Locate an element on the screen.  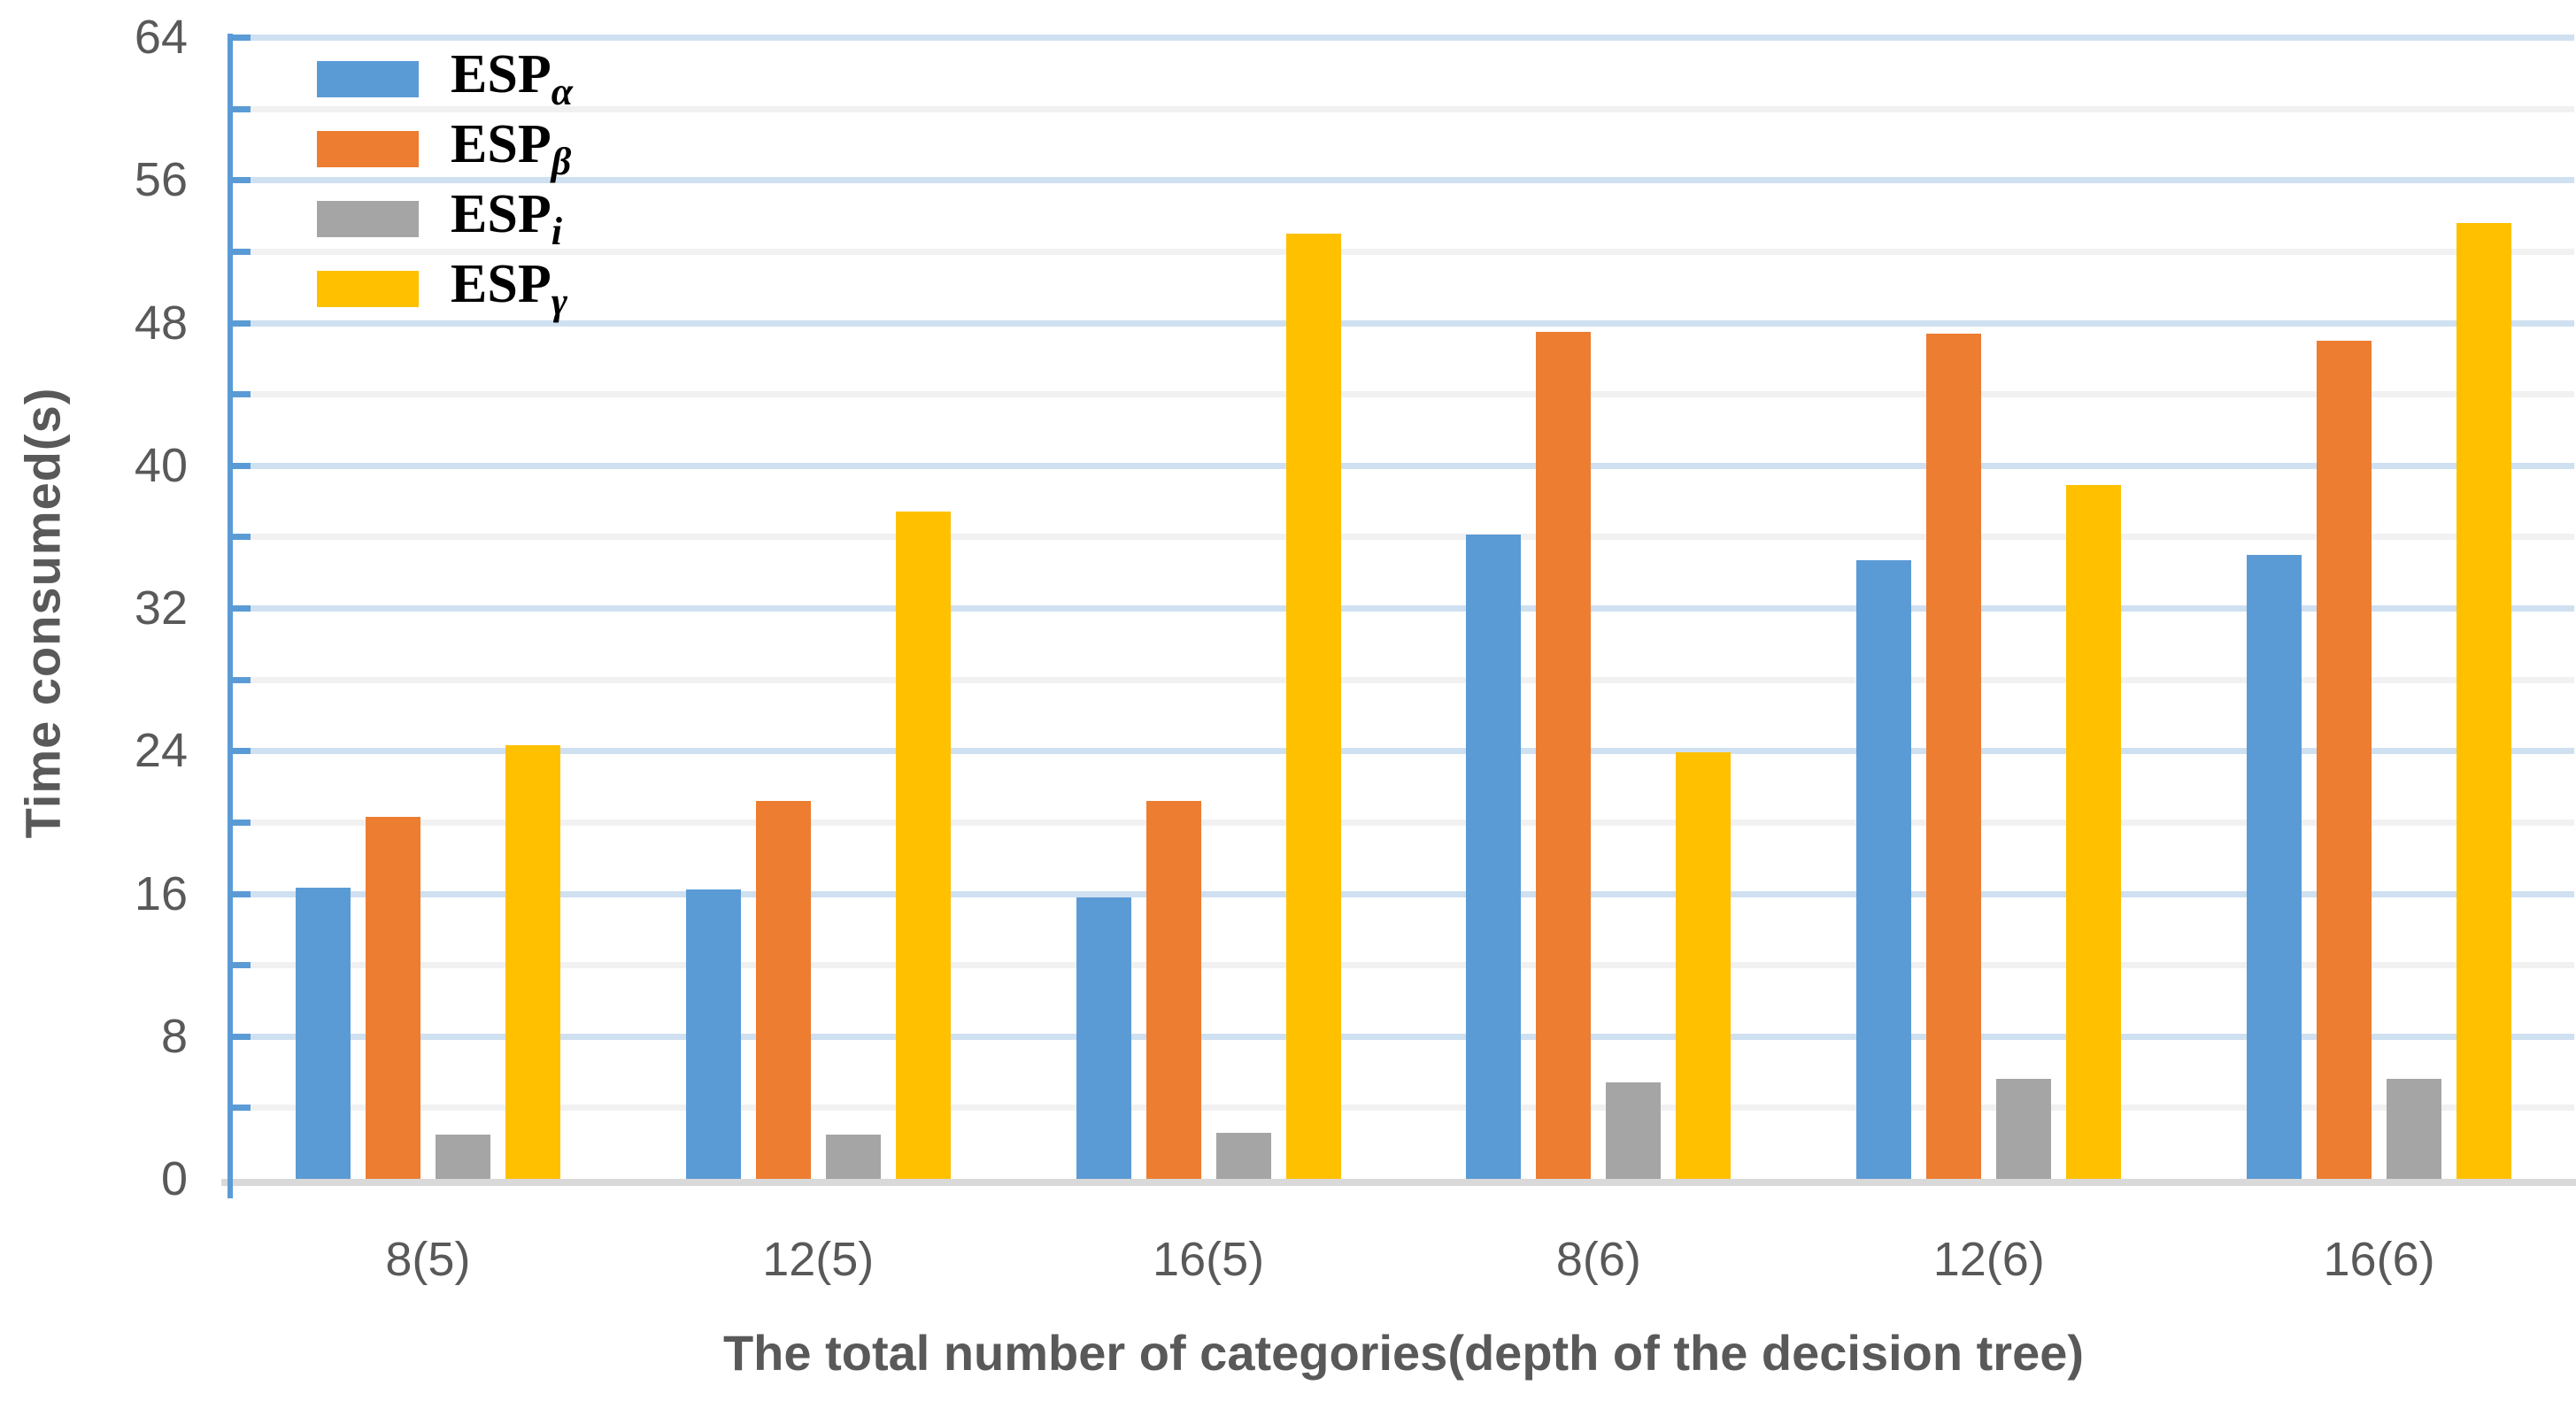
legend-label-ESP_gamma: ESPγ is located at coordinates (509, 288).